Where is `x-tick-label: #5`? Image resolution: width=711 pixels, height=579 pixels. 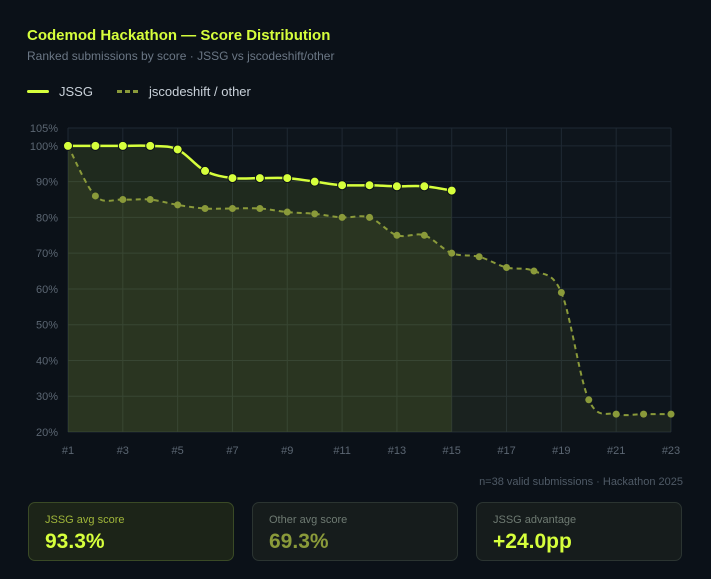 x-tick-label: #5 is located at coordinates (178, 451).